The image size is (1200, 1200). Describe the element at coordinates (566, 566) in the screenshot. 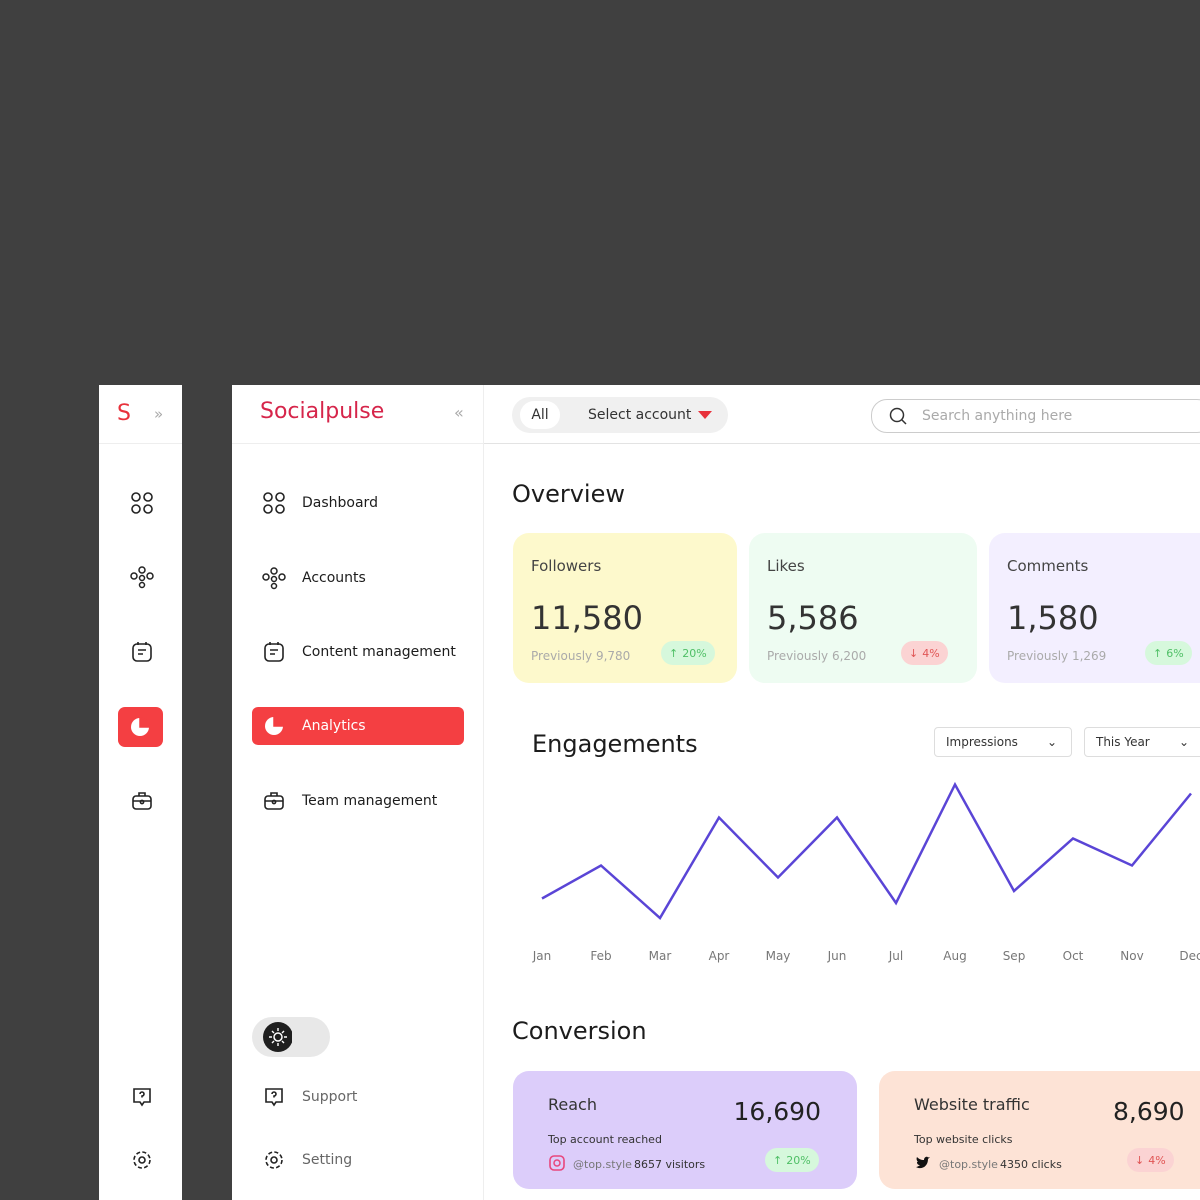

I see `stat-label: Followers` at that location.